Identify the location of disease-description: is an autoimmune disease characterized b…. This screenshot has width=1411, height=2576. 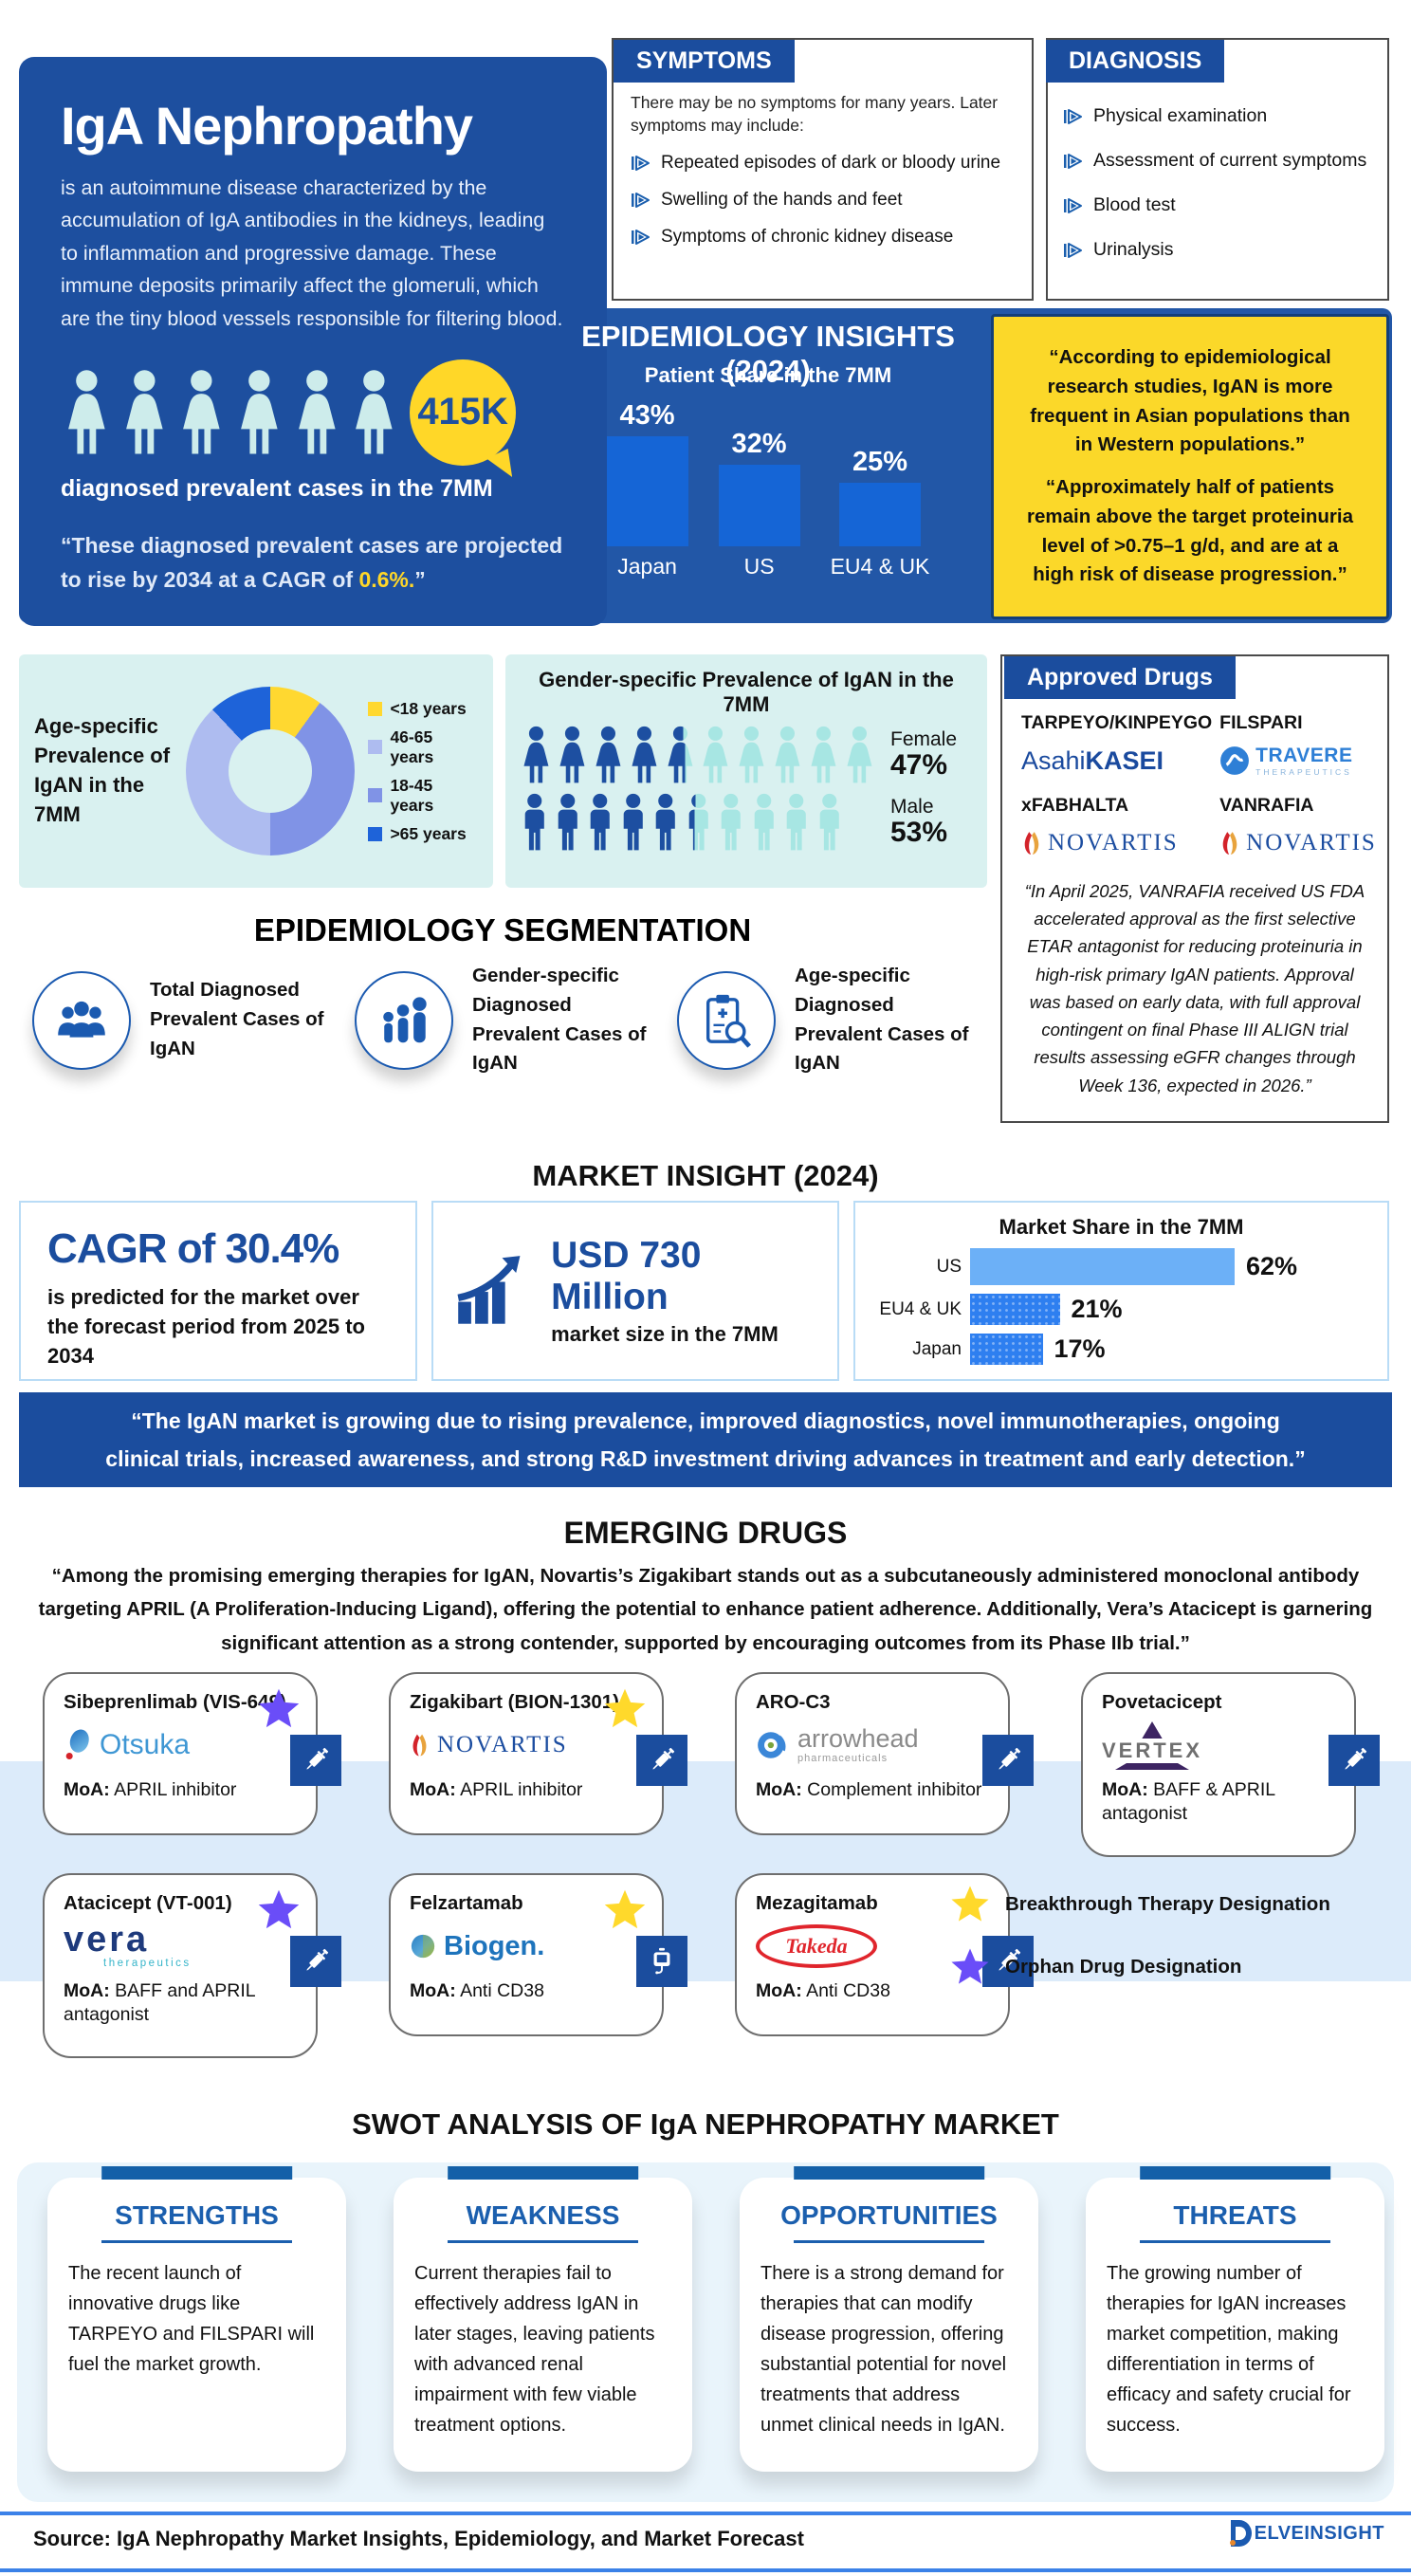
(312, 253).